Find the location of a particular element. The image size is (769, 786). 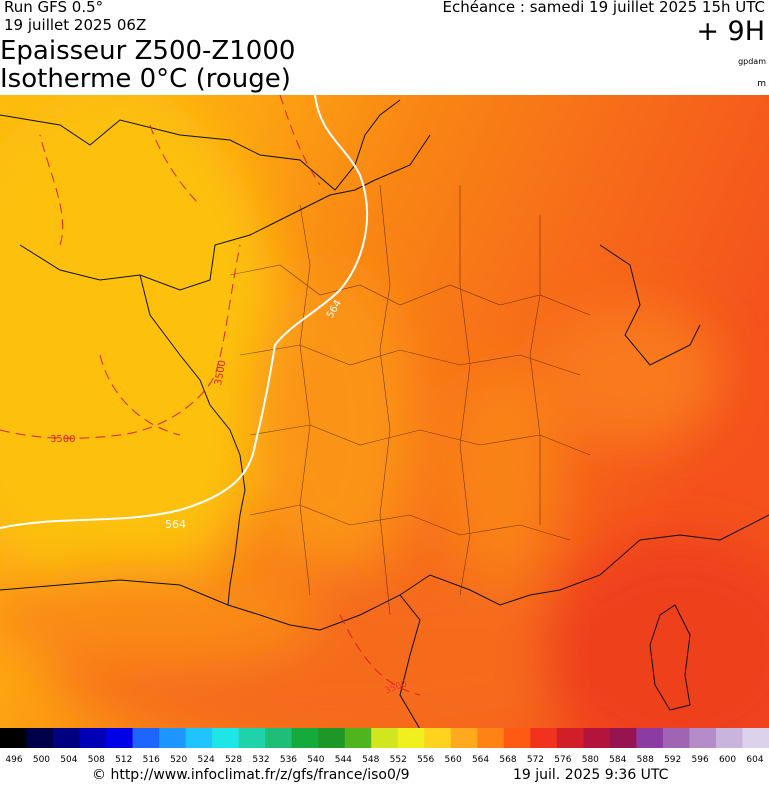

colorbar-label: 496 is located at coordinates (13, 760).